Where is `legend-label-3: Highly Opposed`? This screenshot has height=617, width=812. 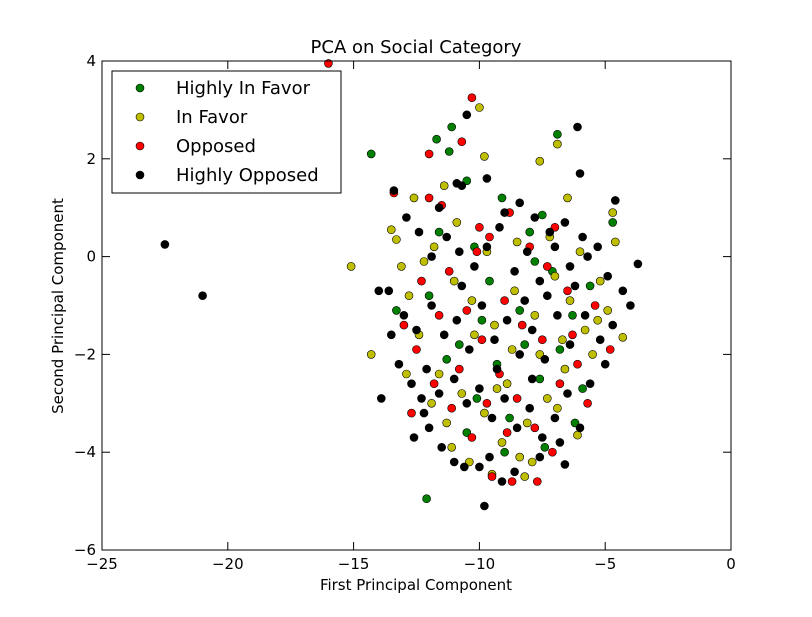 legend-label-3: Highly Opposed is located at coordinates (247, 175).